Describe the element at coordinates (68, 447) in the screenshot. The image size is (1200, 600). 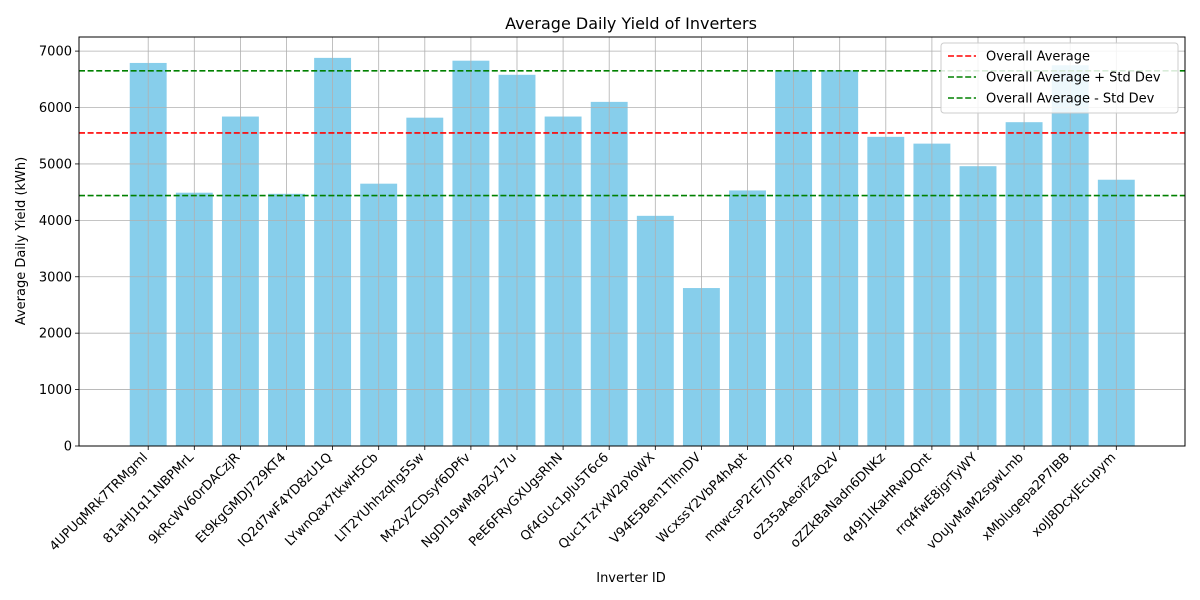
I see `y-tick-label-0: 0` at that location.